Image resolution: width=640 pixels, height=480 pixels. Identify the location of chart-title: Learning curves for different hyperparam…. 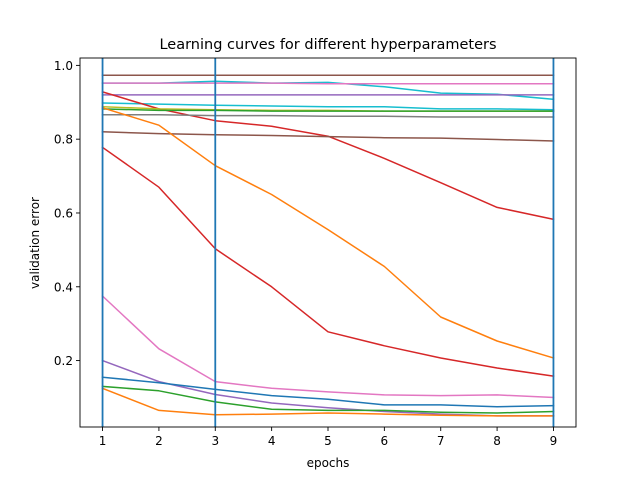
(327, 45).